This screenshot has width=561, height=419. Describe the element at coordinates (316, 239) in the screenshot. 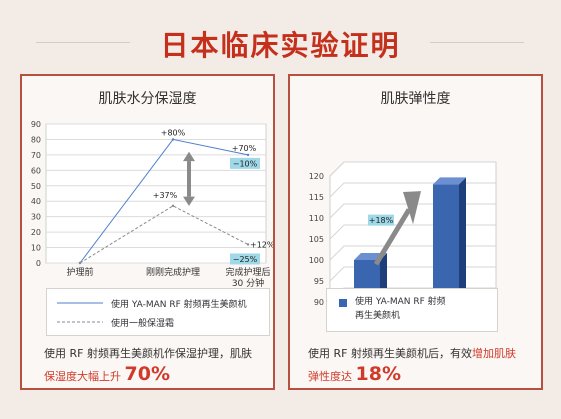

I see `y-tick-label: 105` at that location.